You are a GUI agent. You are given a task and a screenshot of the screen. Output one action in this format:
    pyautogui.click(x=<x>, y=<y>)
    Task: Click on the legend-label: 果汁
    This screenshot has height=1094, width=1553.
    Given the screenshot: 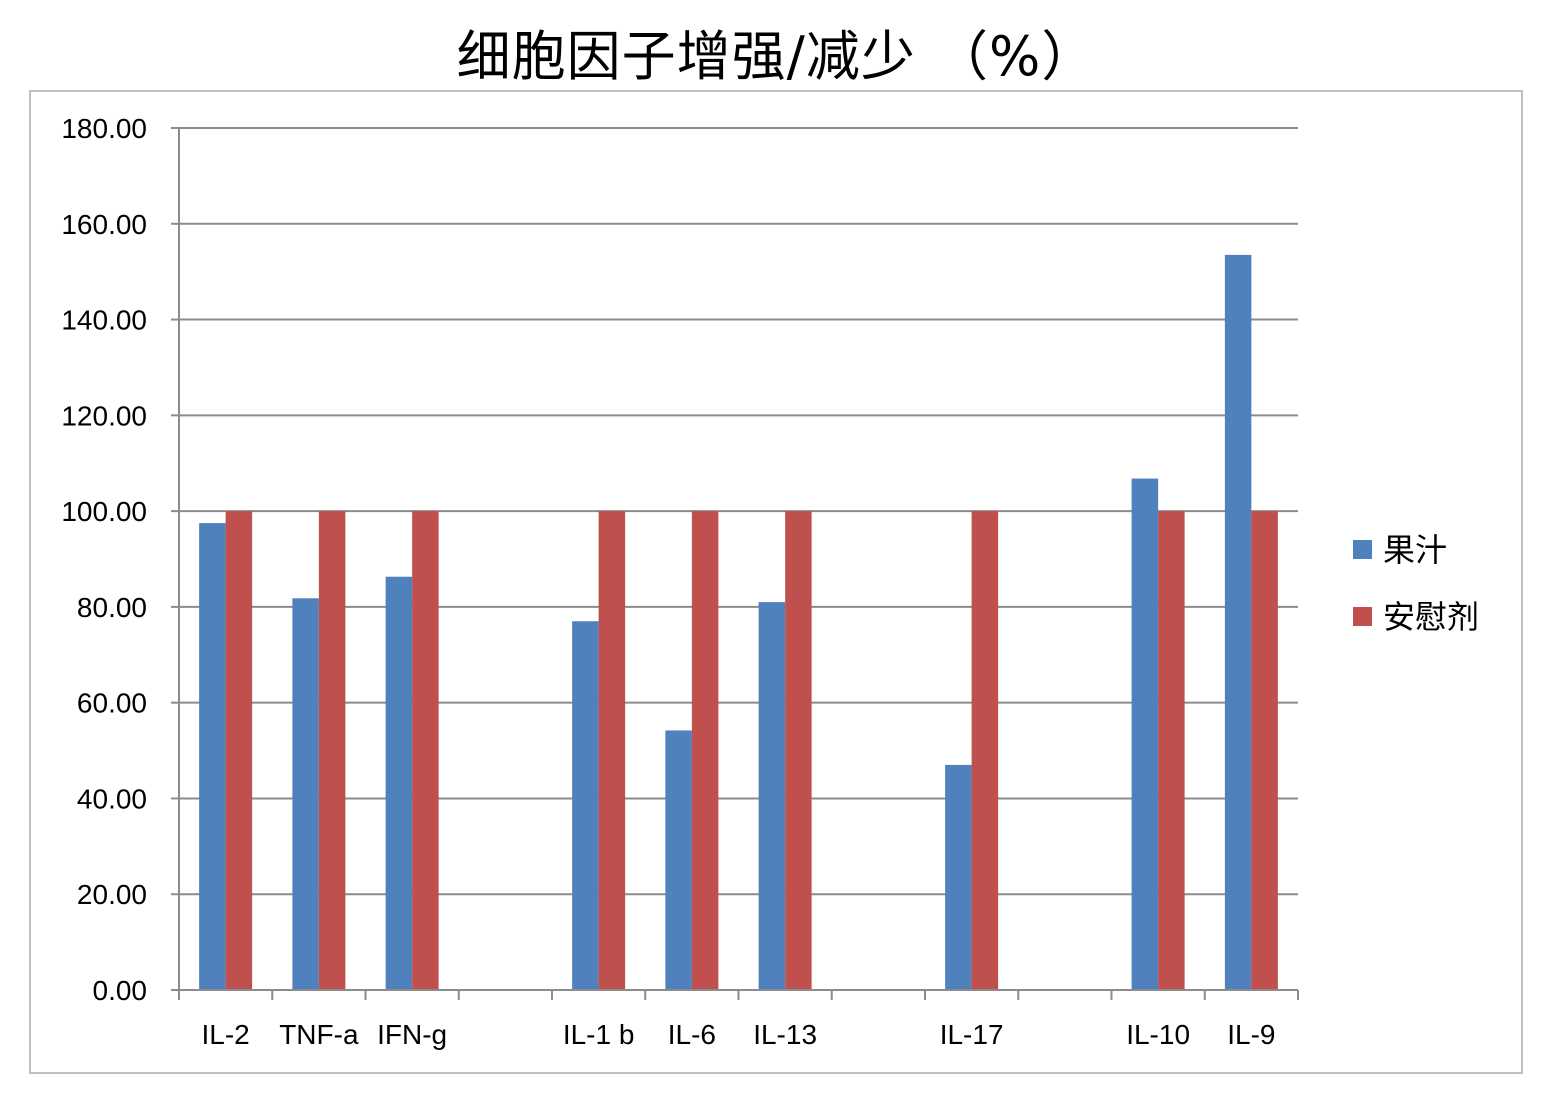 What is the action you would take?
    pyautogui.click(x=1415, y=550)
    